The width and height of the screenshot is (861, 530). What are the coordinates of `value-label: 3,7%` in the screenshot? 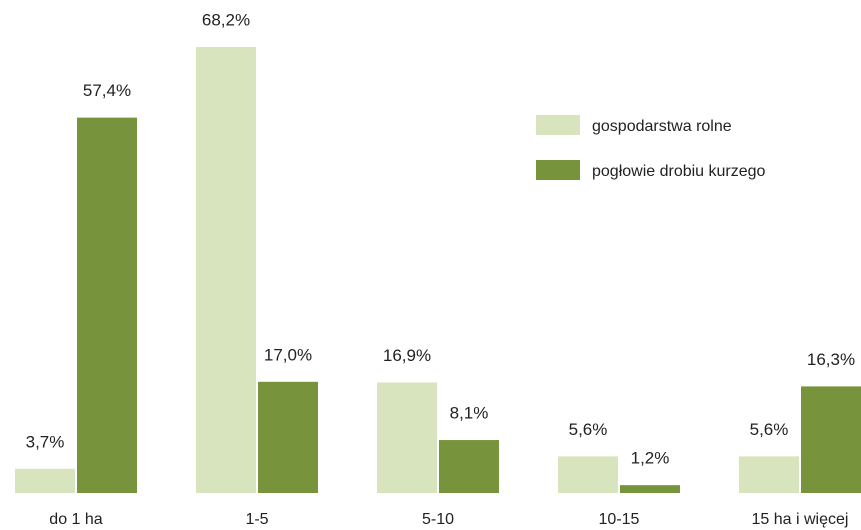 It's located at (45, 441).